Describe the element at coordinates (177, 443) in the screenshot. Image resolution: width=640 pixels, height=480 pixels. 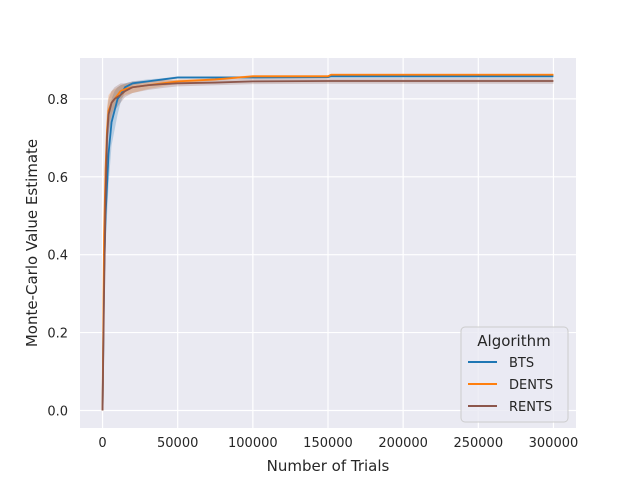
I see `x-tick-label: 50000` at that location.